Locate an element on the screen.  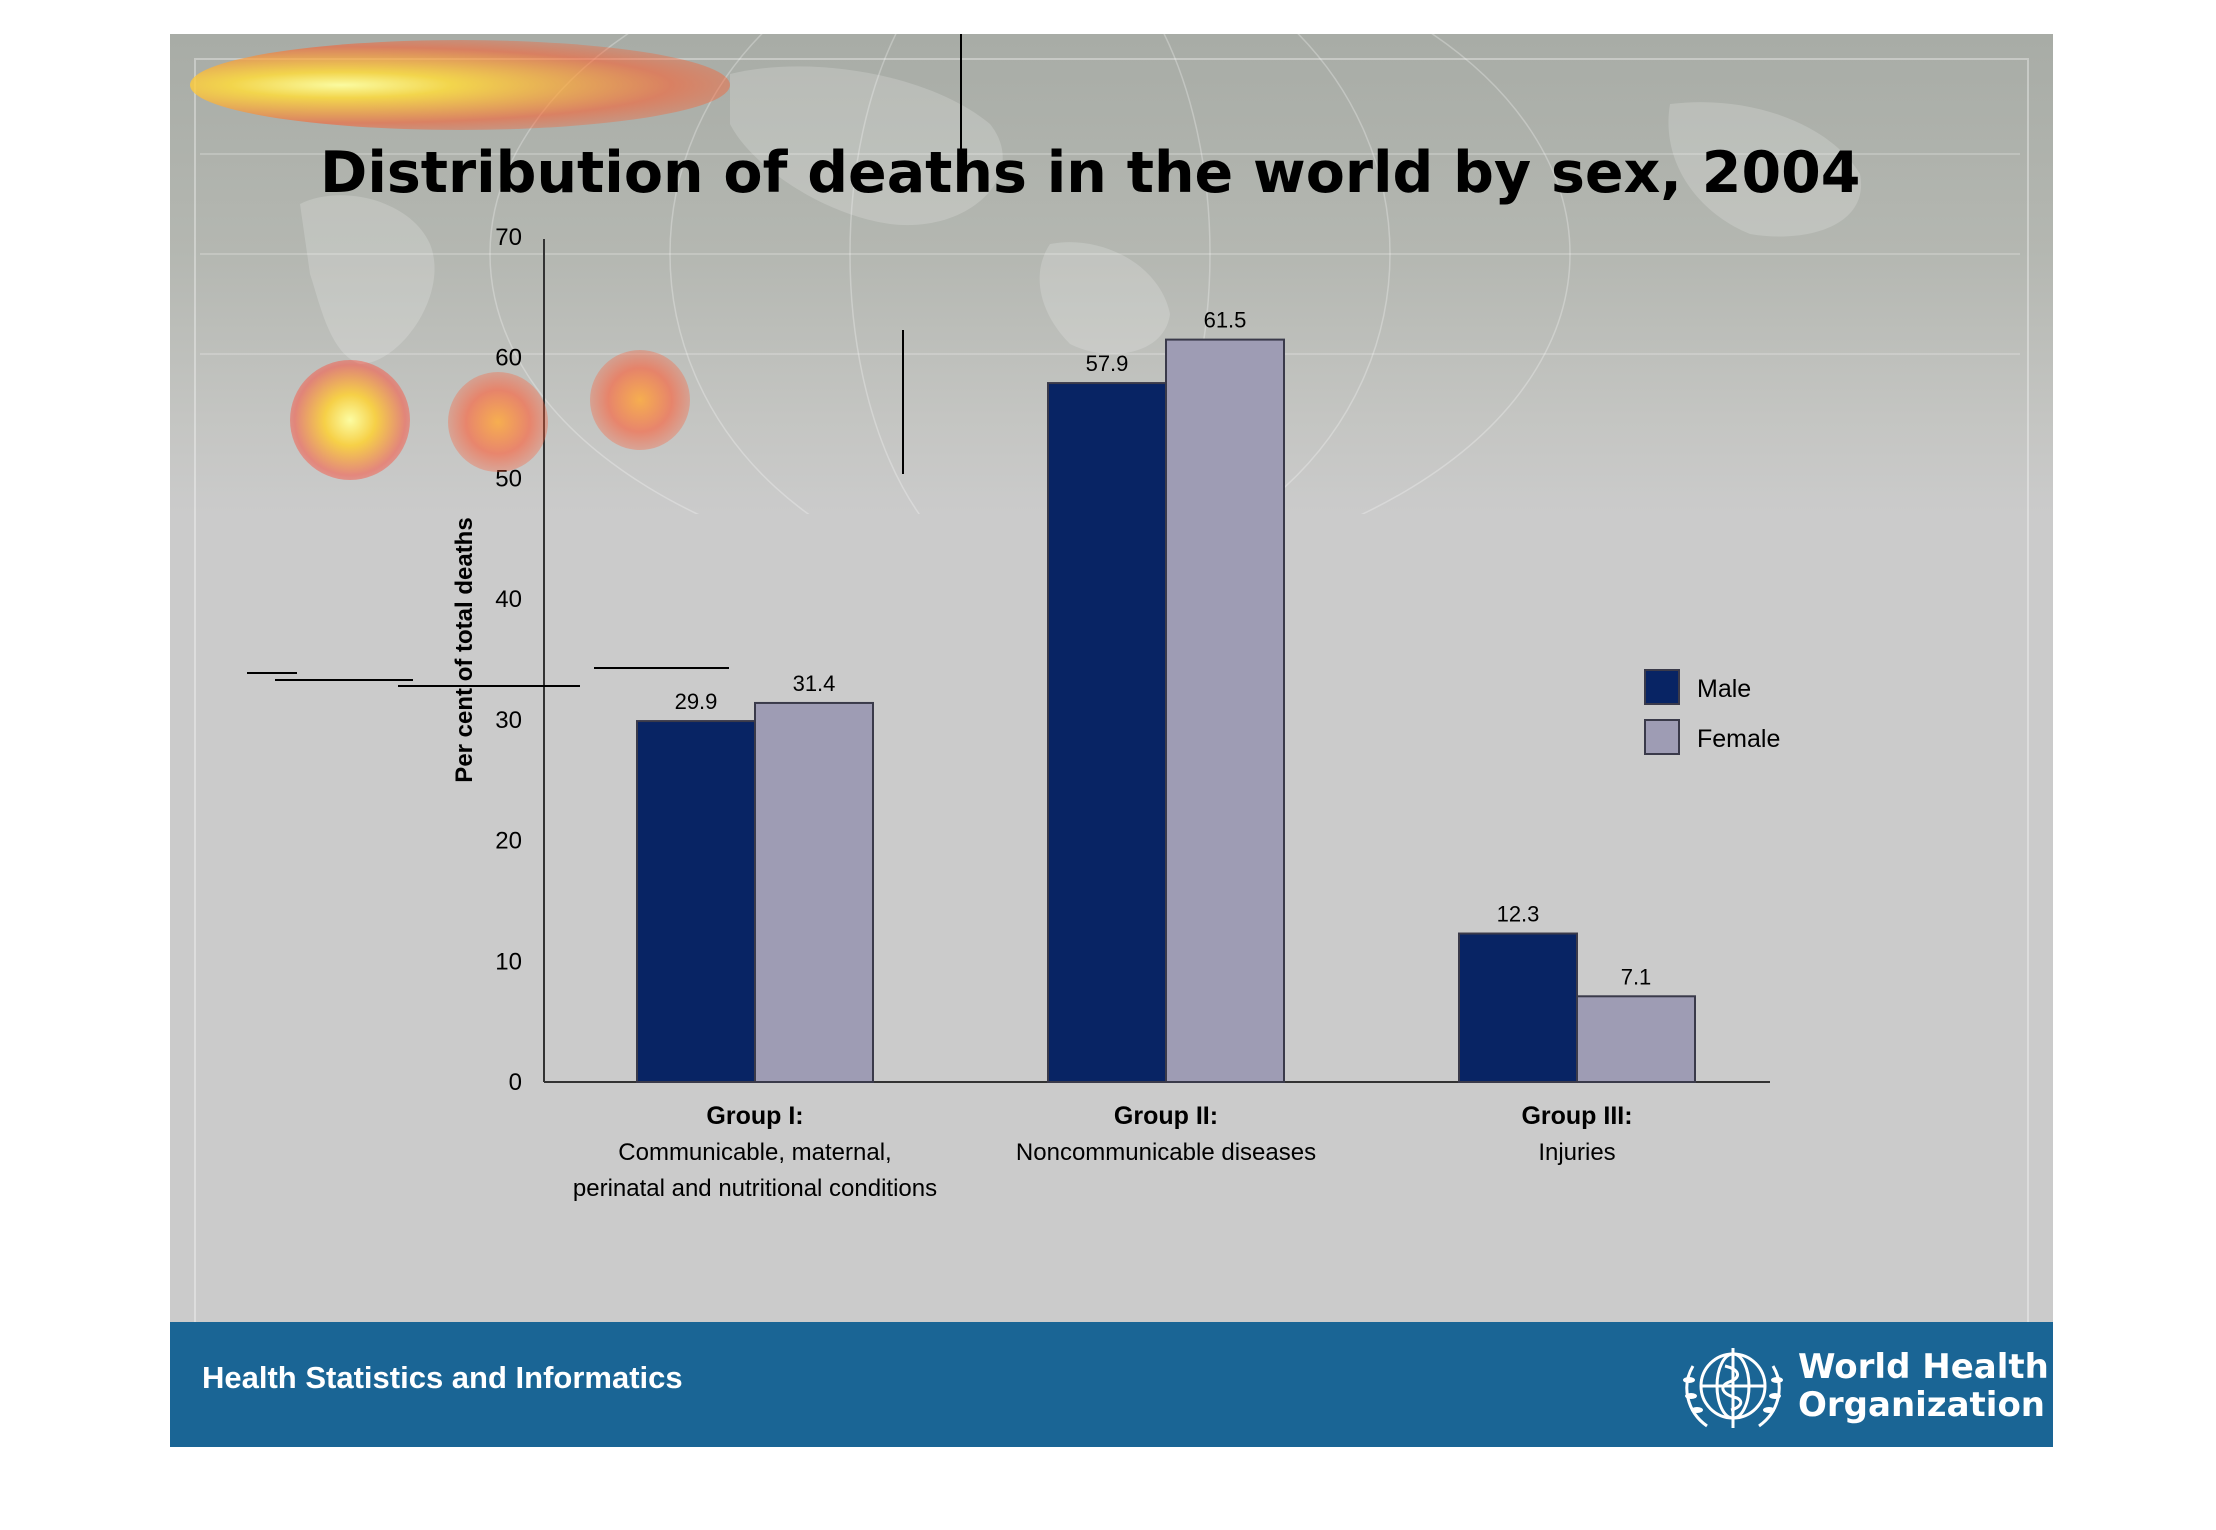
bar-value-label: 7.1 is located at coordinates (1636, 976).